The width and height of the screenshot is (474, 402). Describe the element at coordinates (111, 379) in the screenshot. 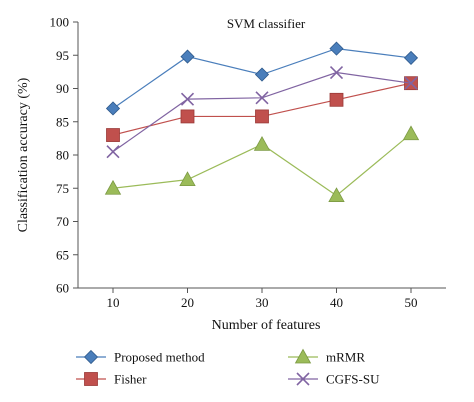

I see `legend-item-fisher: Fisher` at that location.